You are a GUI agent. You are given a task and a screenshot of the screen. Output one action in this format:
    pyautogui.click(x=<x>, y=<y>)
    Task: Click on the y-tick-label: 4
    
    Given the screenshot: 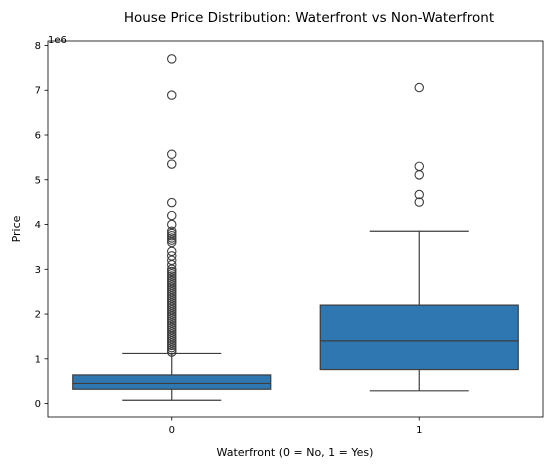 What is the action you would take?
    pyautogui.click(x=38, y=225)
    